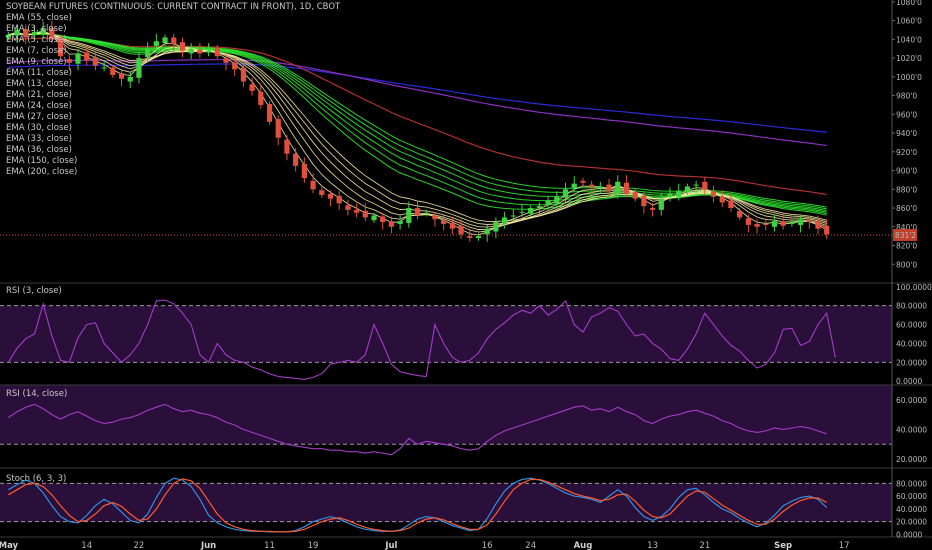 The height and width of the screenshot is (550, 932). Describe the element at coordinates (39, 73) in the screenshot. I see `legend-entry: EMA (11, close)` at that location.